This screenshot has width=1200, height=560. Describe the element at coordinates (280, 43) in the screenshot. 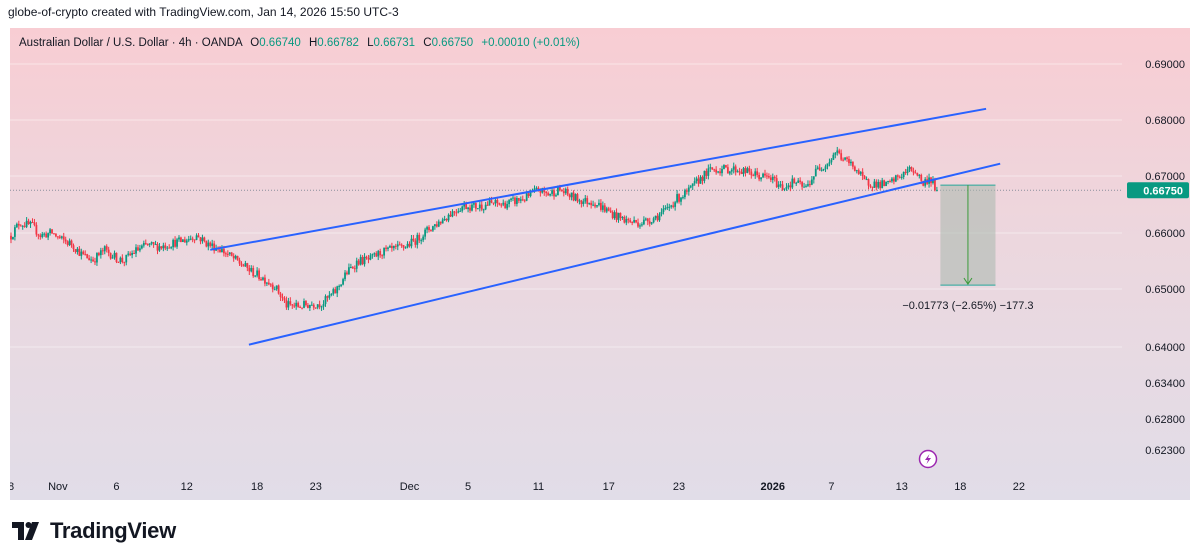

I see `legend-open-value: 0.66740` at that location.